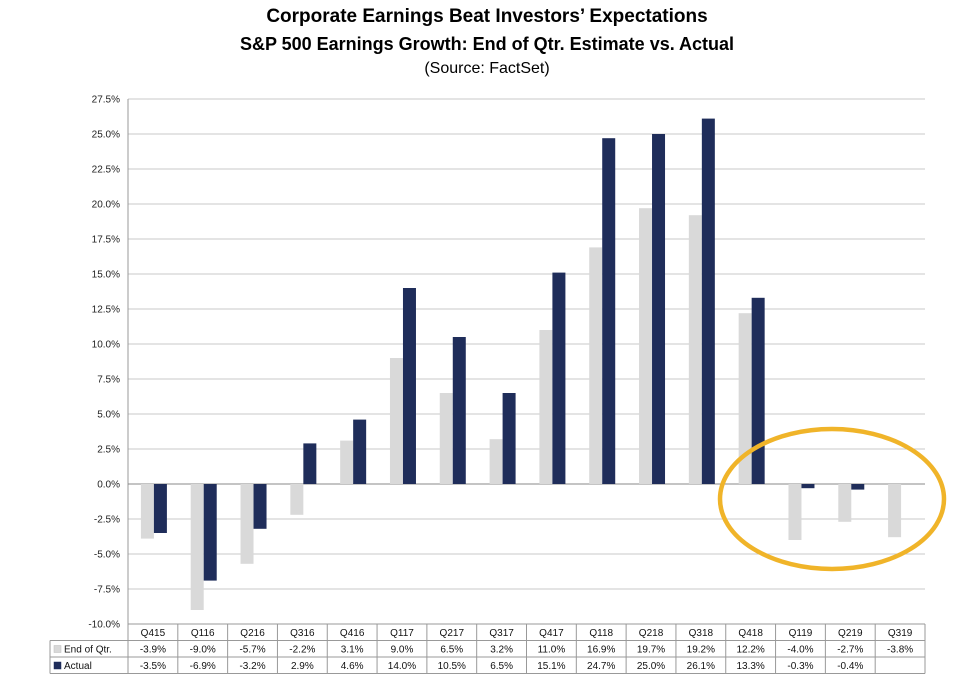 The height and width of the screenshot is (687, 974). I want to click on data-label: 15.1%, so click(551, 666).